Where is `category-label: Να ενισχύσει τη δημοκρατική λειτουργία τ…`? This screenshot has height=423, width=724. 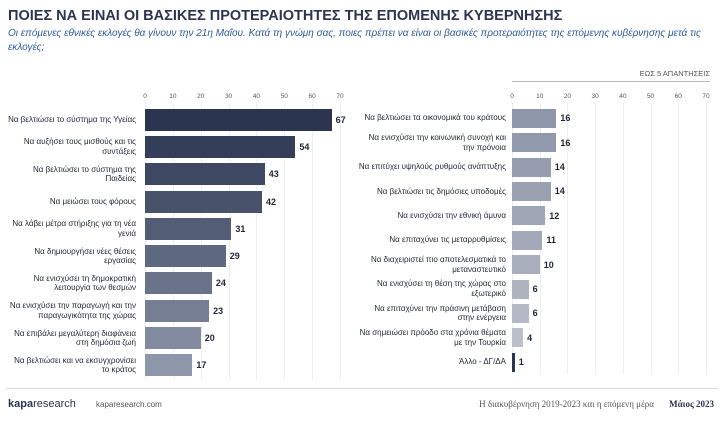
category-label: Να ενισχύσει τη δημοκρατική λειτουργία τ… is located at coordinates (84, 283).